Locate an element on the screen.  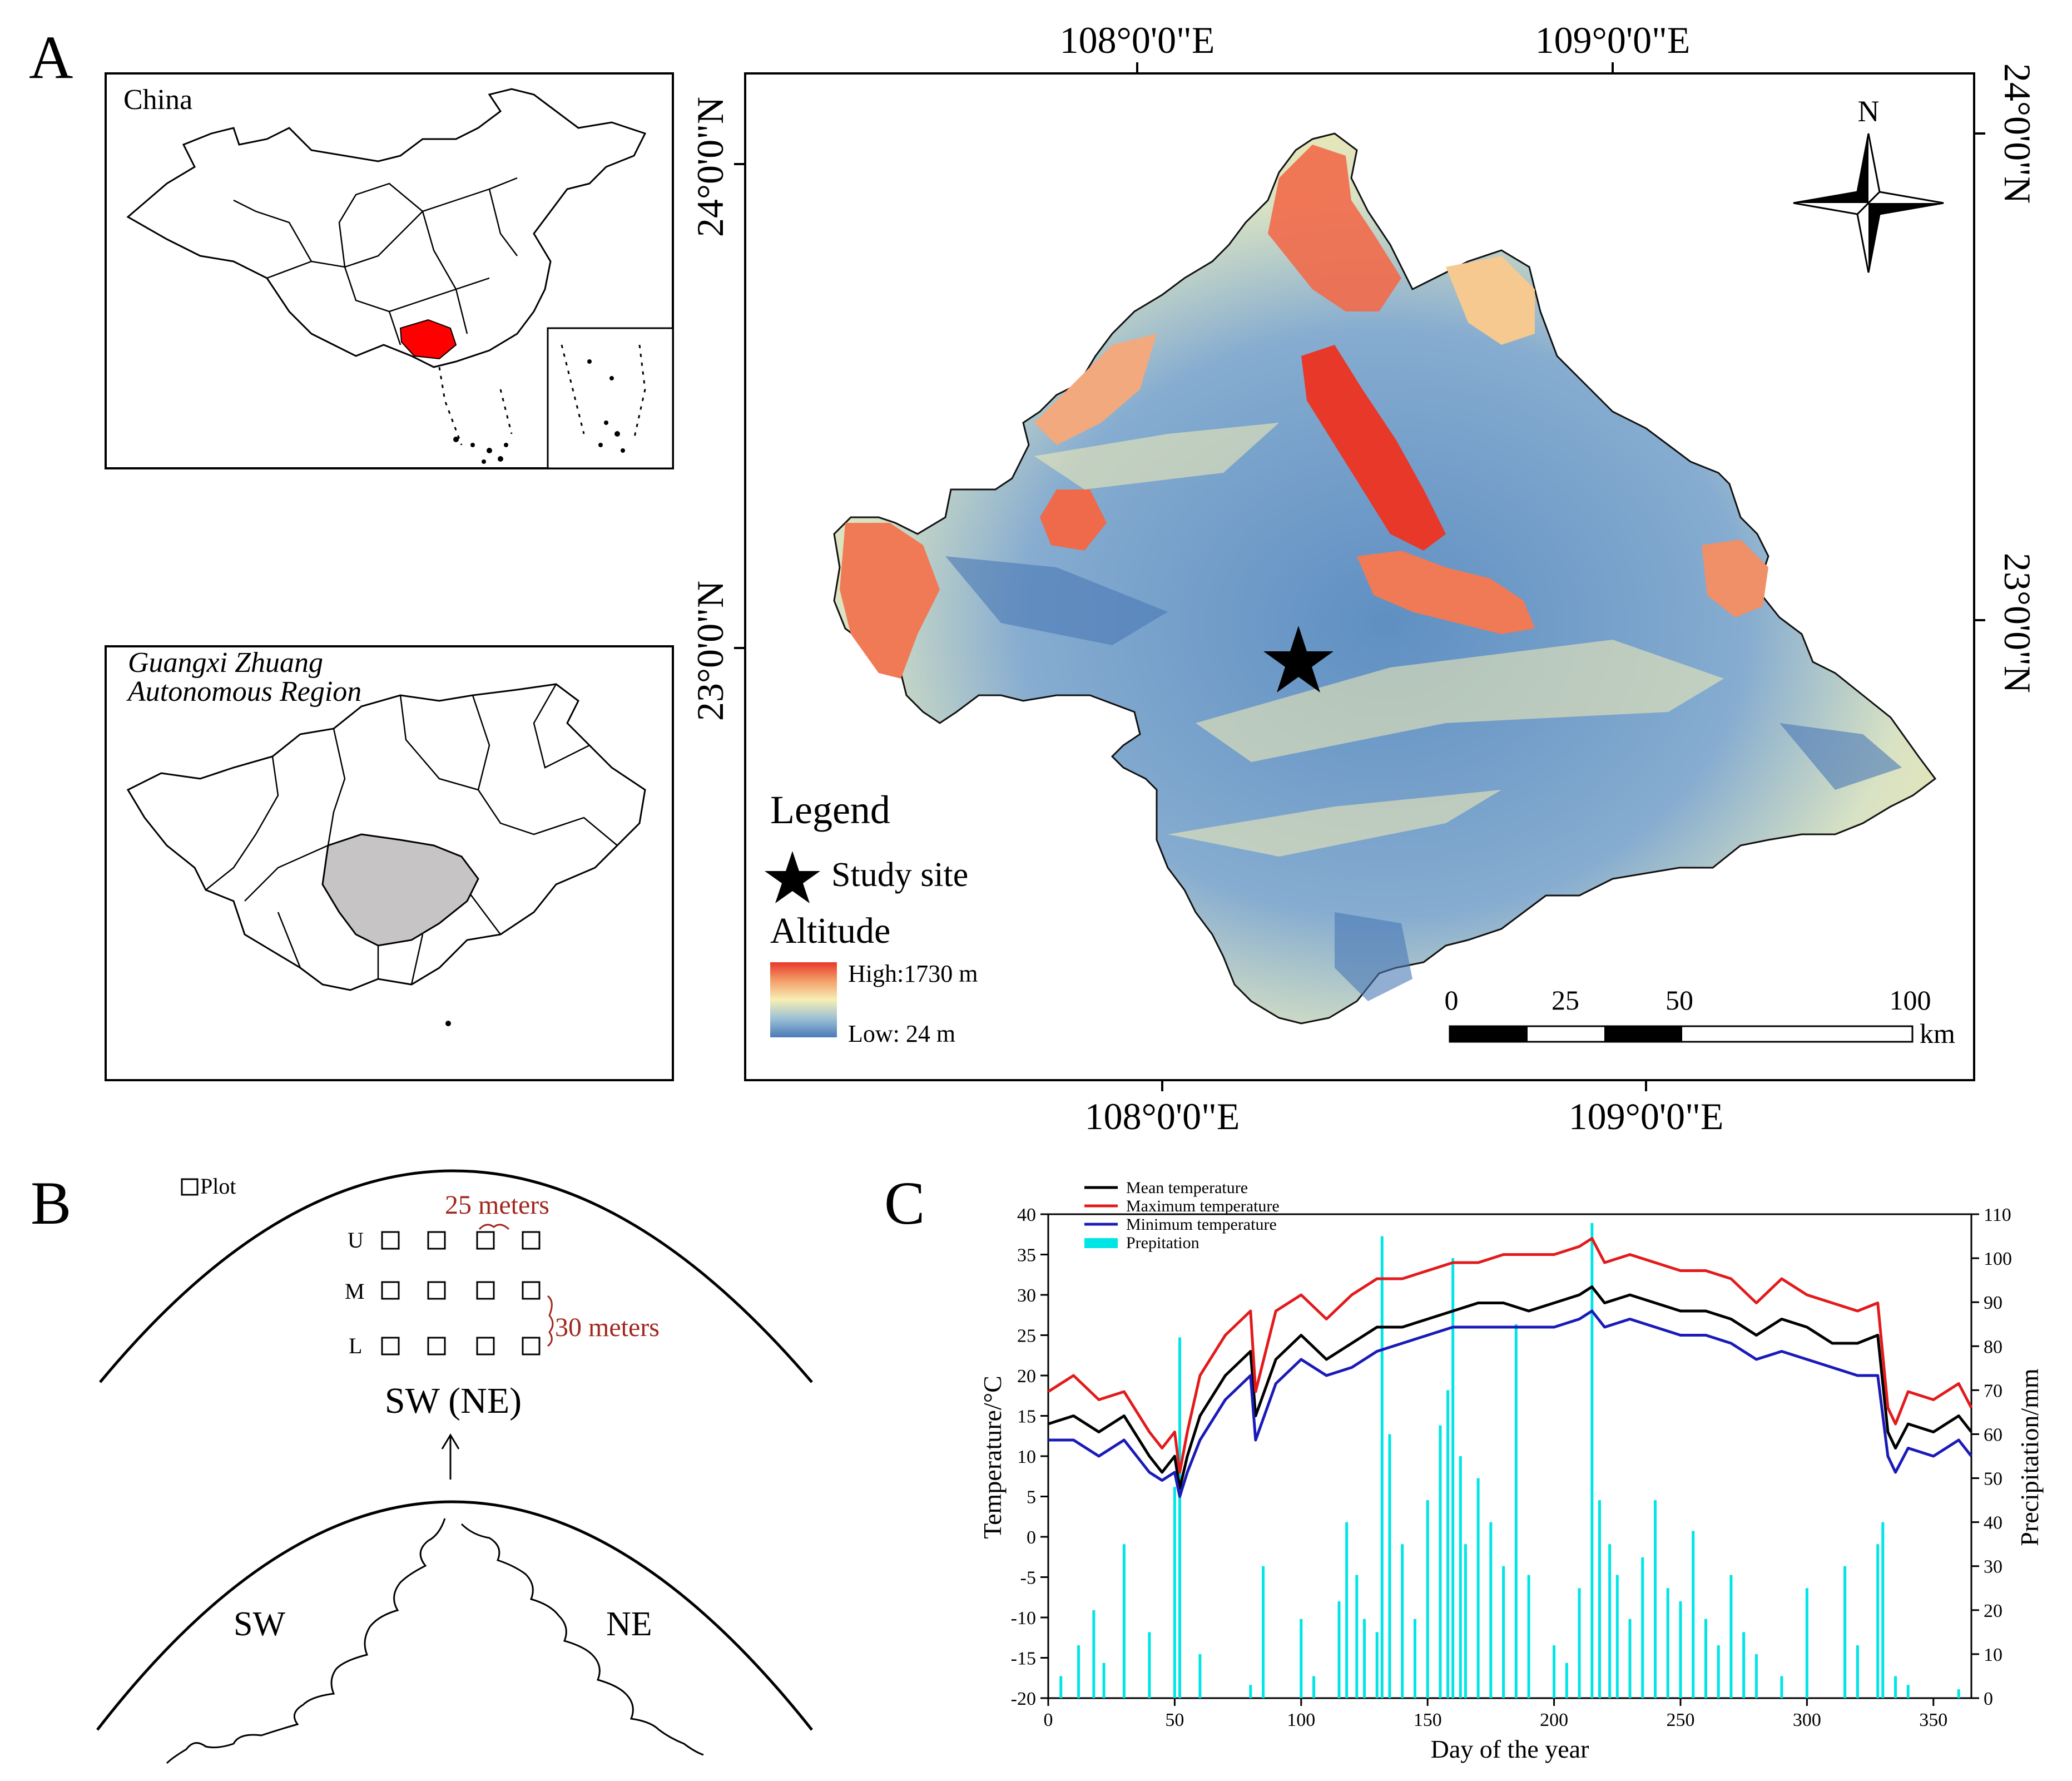
y2-tick-label: 20 is located at coordinates (1993, 1611).